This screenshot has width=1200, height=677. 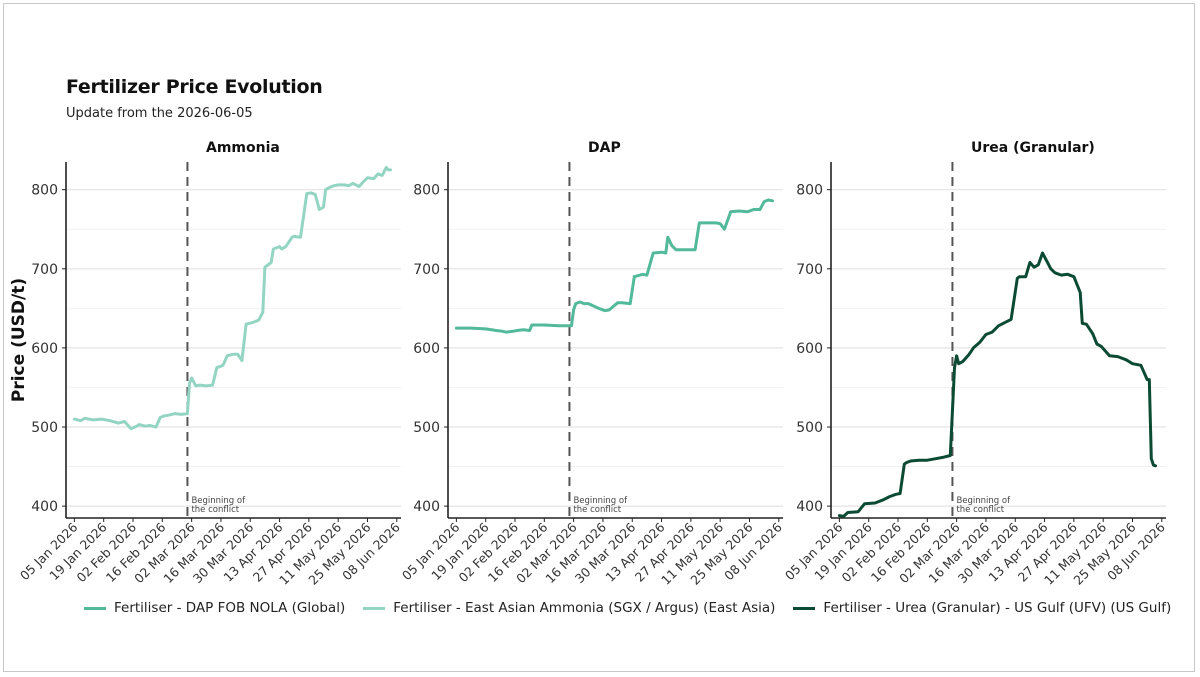 What do you see at coordinates (243, 148) in the screenshot?
I see `panel-title-ammonia: Ammonia` at bounding box center [243, 148].